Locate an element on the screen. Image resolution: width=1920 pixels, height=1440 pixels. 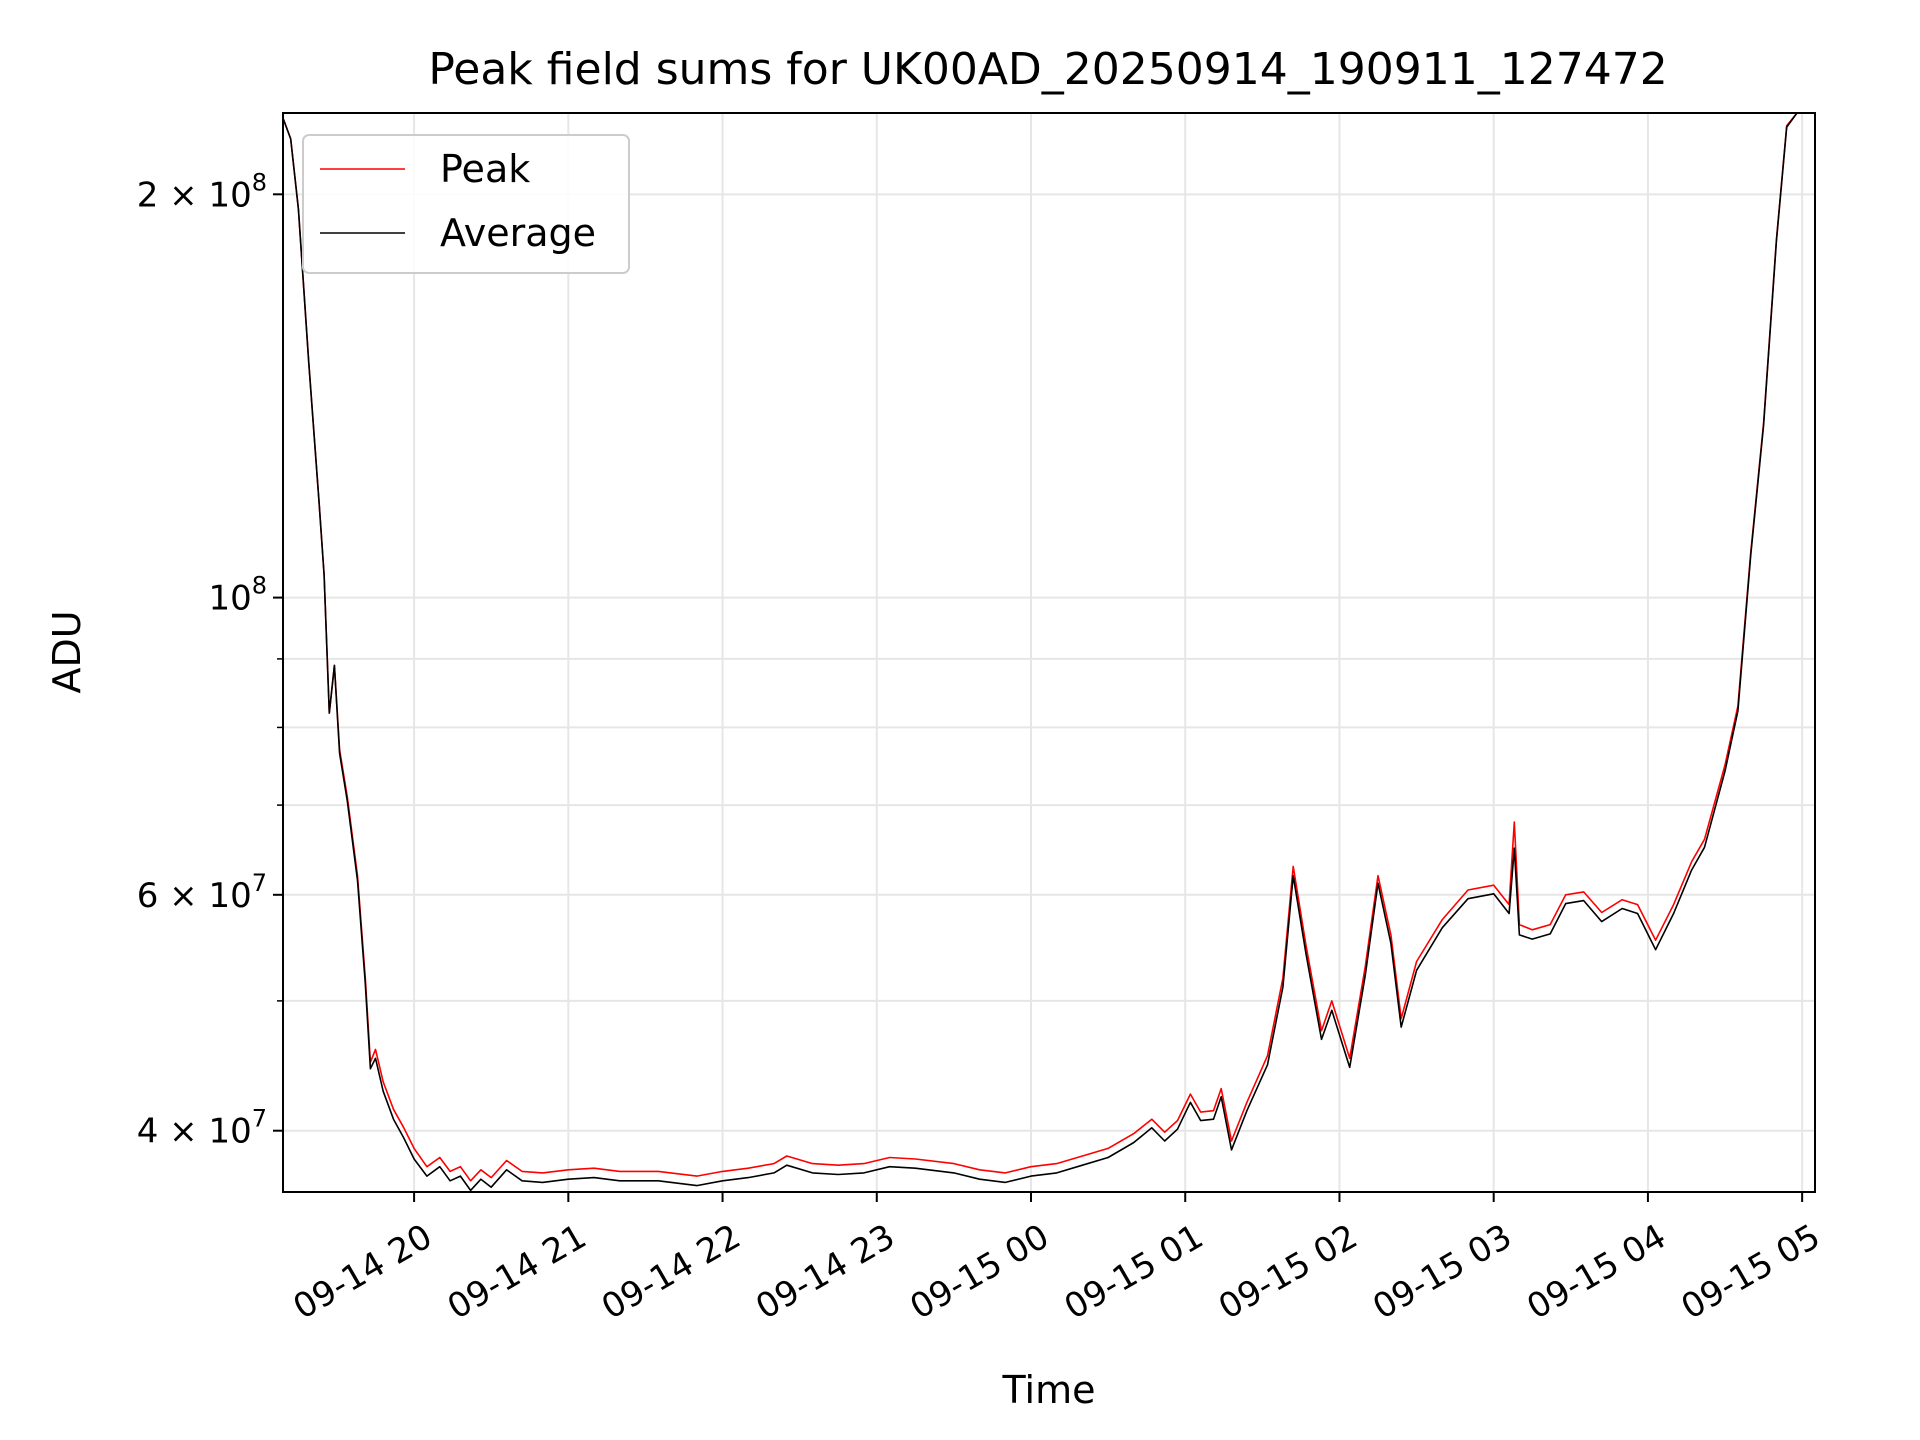
legend-label-peak: Peak is located at coordinates (485, 169).